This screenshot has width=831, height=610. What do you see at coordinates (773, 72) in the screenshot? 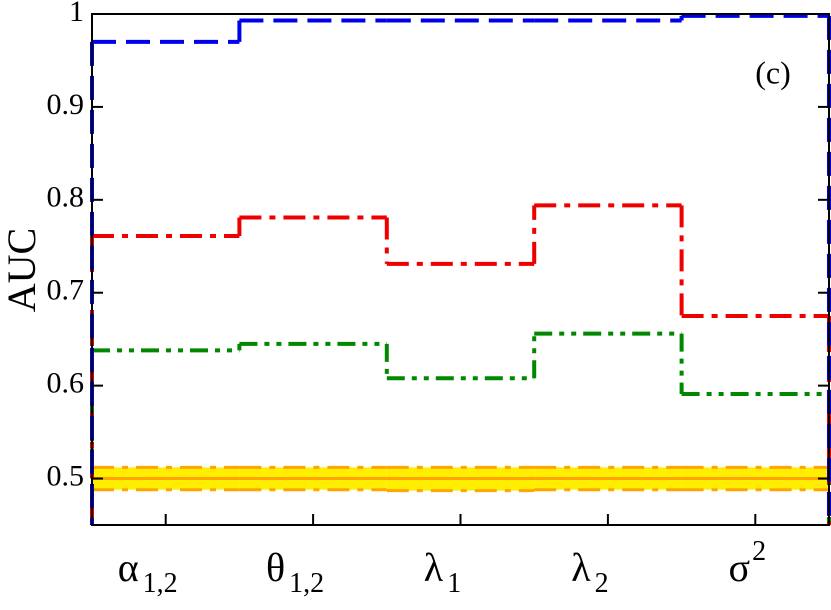
I see `panel-annotation: (c)` at bounding box center [773, 72].